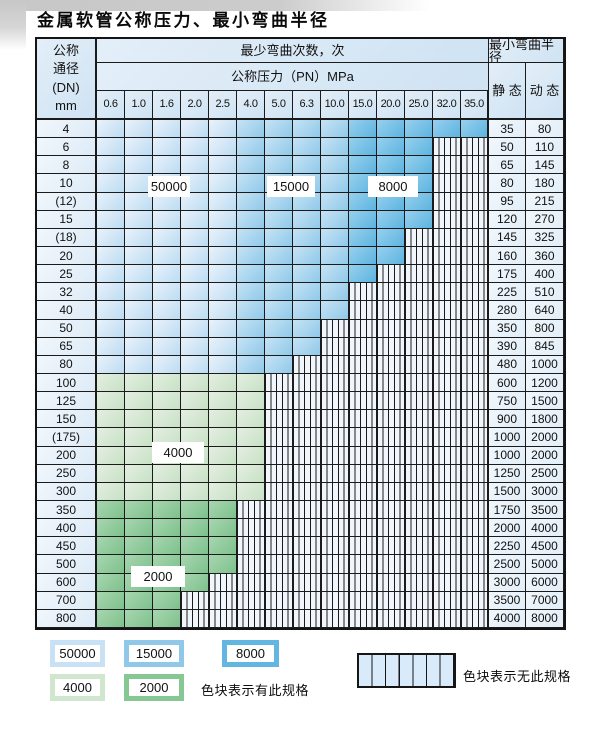 The width and height of the screenshot is (600, 743). Describe the element at coordinates (66, 106) in the screenshot. I see `dn-header-line: mm` at that location.